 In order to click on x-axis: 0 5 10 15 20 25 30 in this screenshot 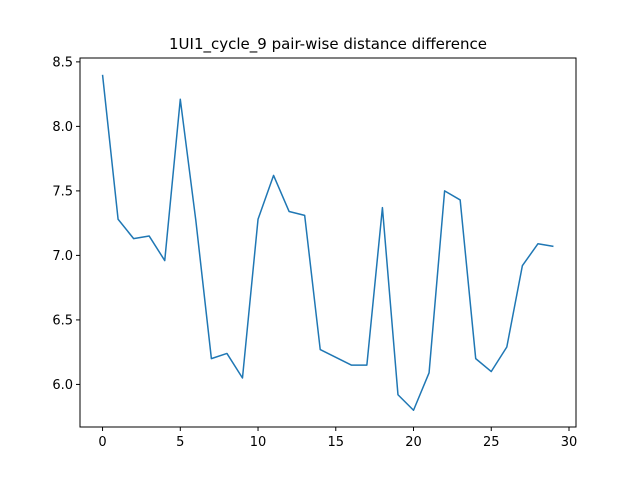, I will do `click(337, 438)`.